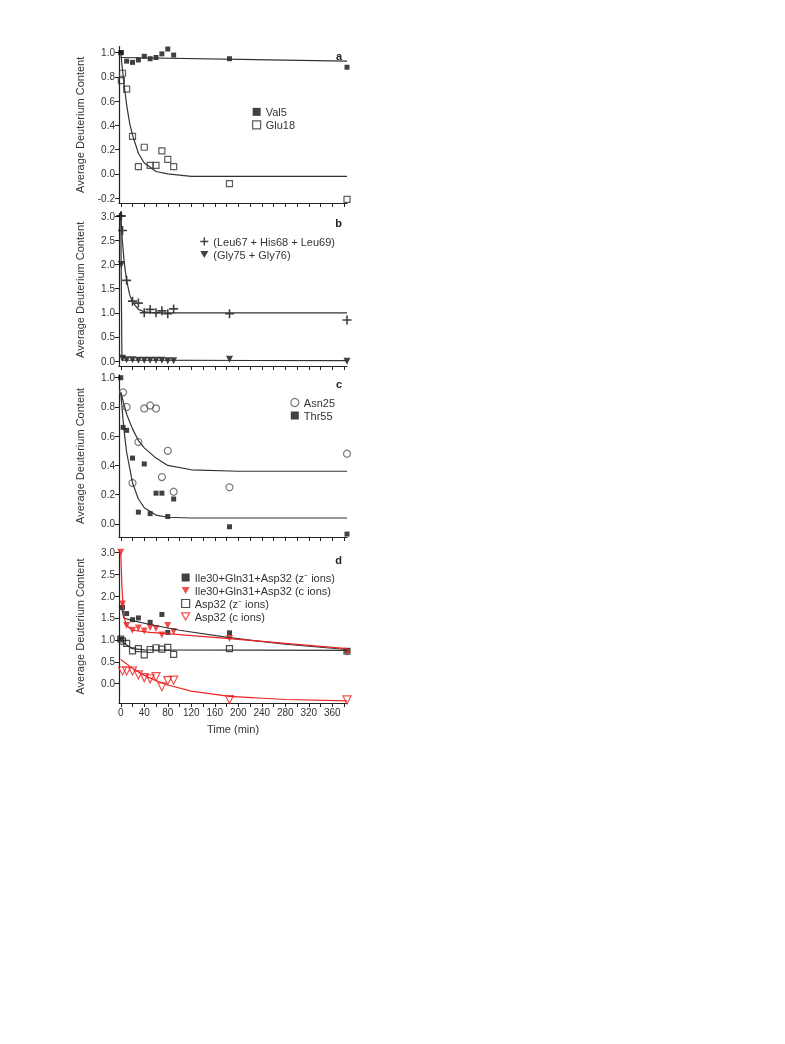 The width and height of the screenshot is (785, 1044). Describe the element at coordinates (332, 712) in the screenshot. I see `x-tick-label: 360` at that location.